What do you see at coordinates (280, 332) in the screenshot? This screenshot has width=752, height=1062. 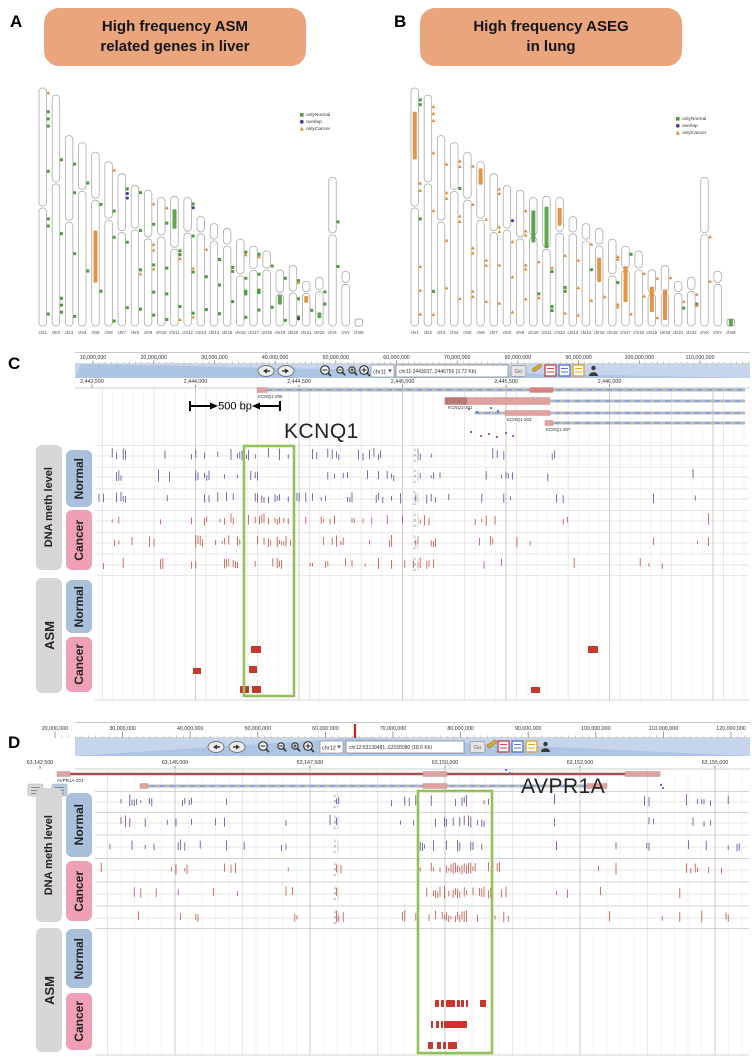 I see `svg-text: chr19` at bounding box center [280, 332].